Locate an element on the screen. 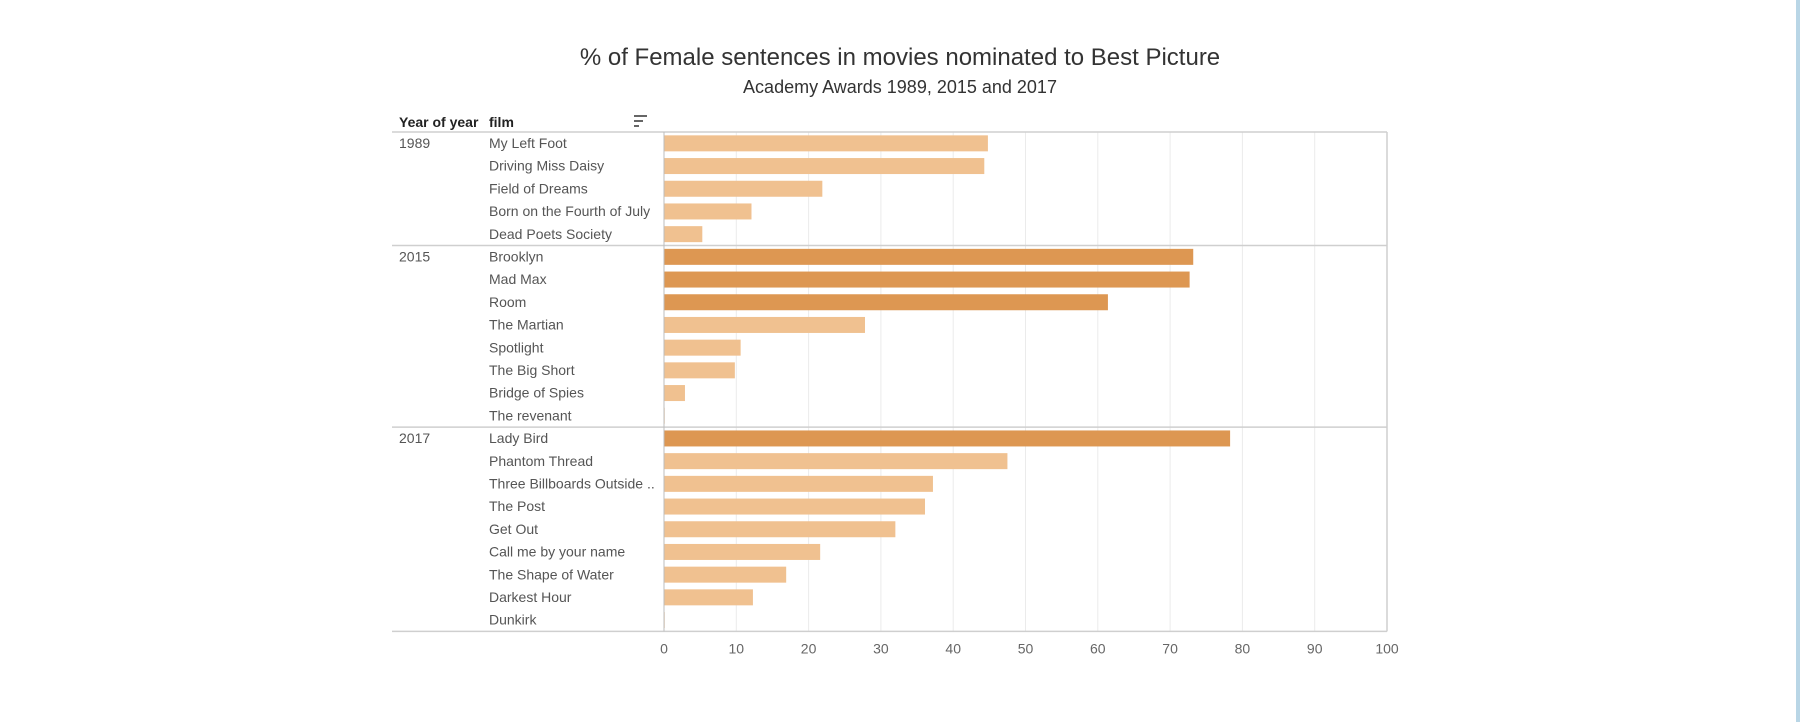 This screenshot has width=1800, height=722. x-tick-label: 10 is located at coordinates (737, 648).